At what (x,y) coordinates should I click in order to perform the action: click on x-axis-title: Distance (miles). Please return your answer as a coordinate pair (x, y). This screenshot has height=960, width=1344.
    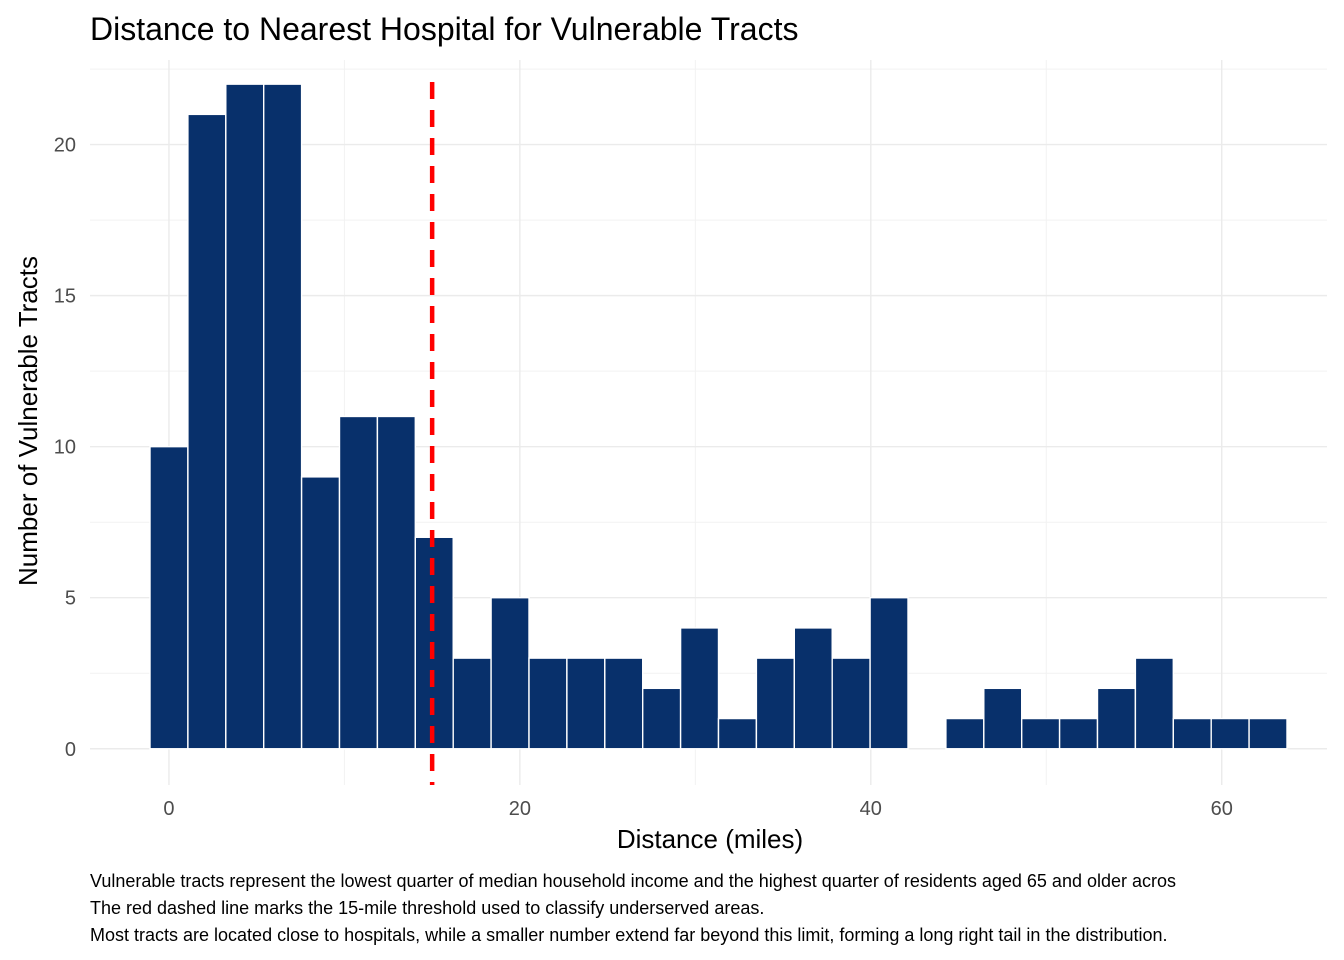
    Looking at the image, I should click on (710, 839).